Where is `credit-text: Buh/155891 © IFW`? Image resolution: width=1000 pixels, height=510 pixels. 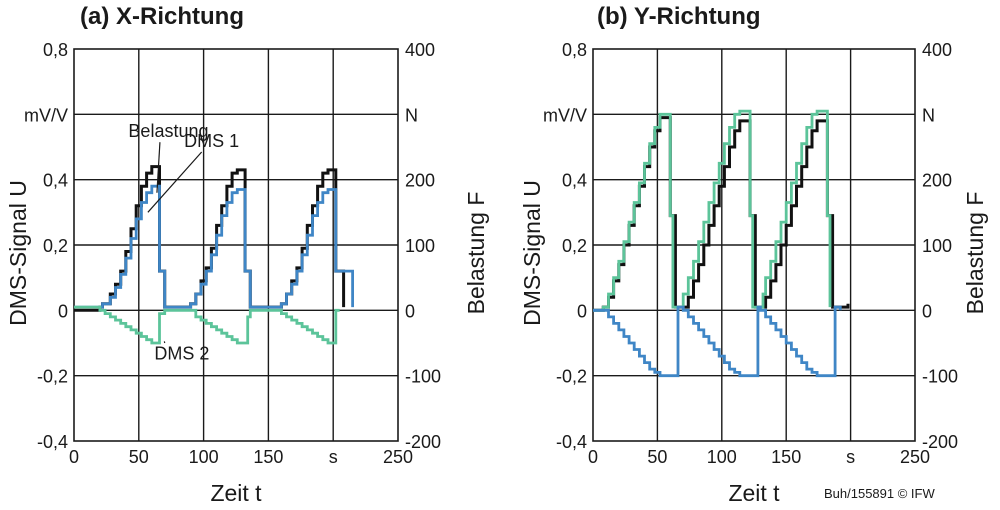 credit-text: Buh/155891 © IFW is located at coordinates (879, 493).